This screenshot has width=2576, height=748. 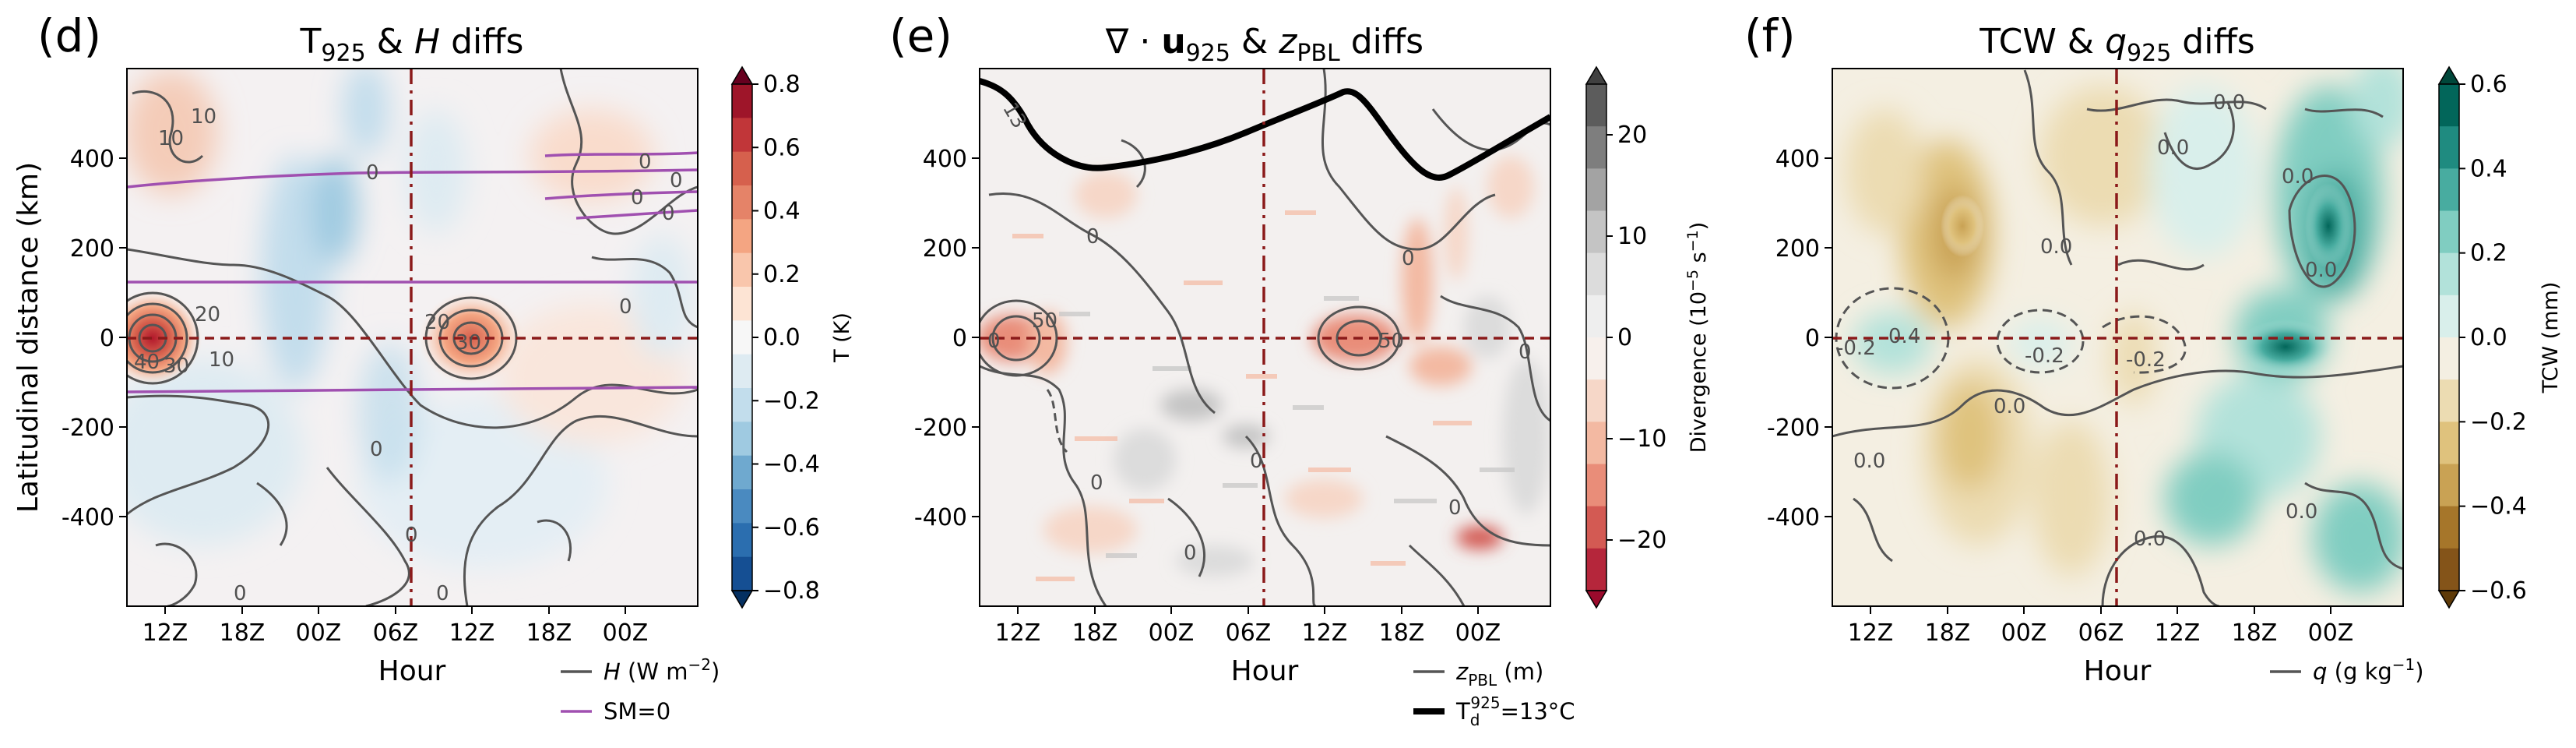 What do you see at coordinates (176, 366) in the screenshot?
I see `contour-label: 30` at bounding box center [176, 366].